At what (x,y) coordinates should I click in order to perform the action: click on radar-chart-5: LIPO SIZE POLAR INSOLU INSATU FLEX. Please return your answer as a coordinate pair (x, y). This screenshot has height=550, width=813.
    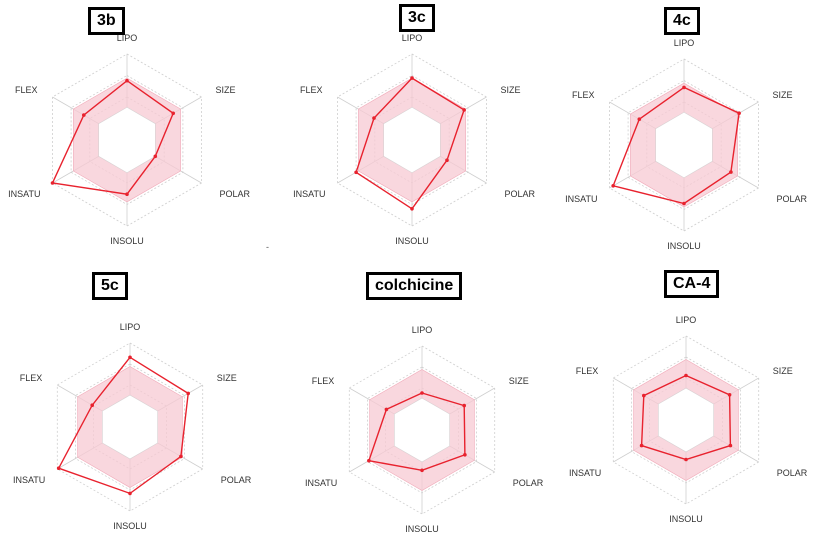
    Looking at the image, I should click on (424, 429).